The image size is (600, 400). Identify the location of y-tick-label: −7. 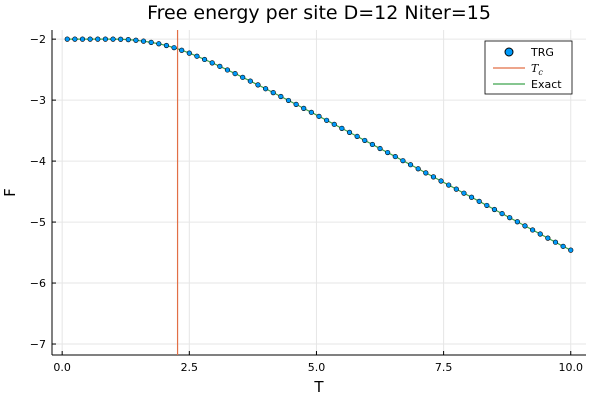
(38, 344).